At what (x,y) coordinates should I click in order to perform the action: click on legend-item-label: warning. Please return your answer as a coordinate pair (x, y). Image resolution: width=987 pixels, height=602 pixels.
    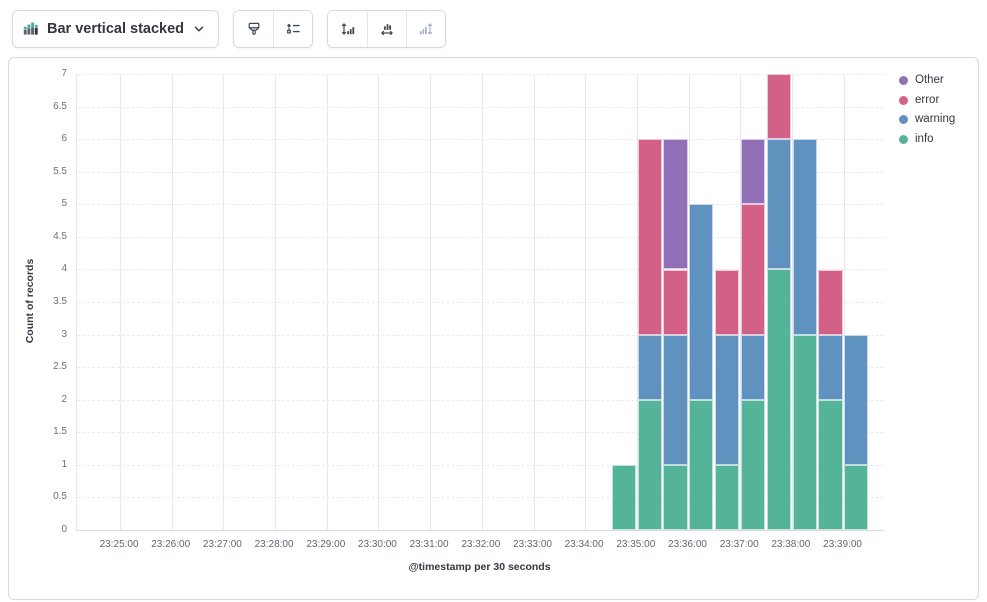
    Looking at the image, I should click on (935, 119).